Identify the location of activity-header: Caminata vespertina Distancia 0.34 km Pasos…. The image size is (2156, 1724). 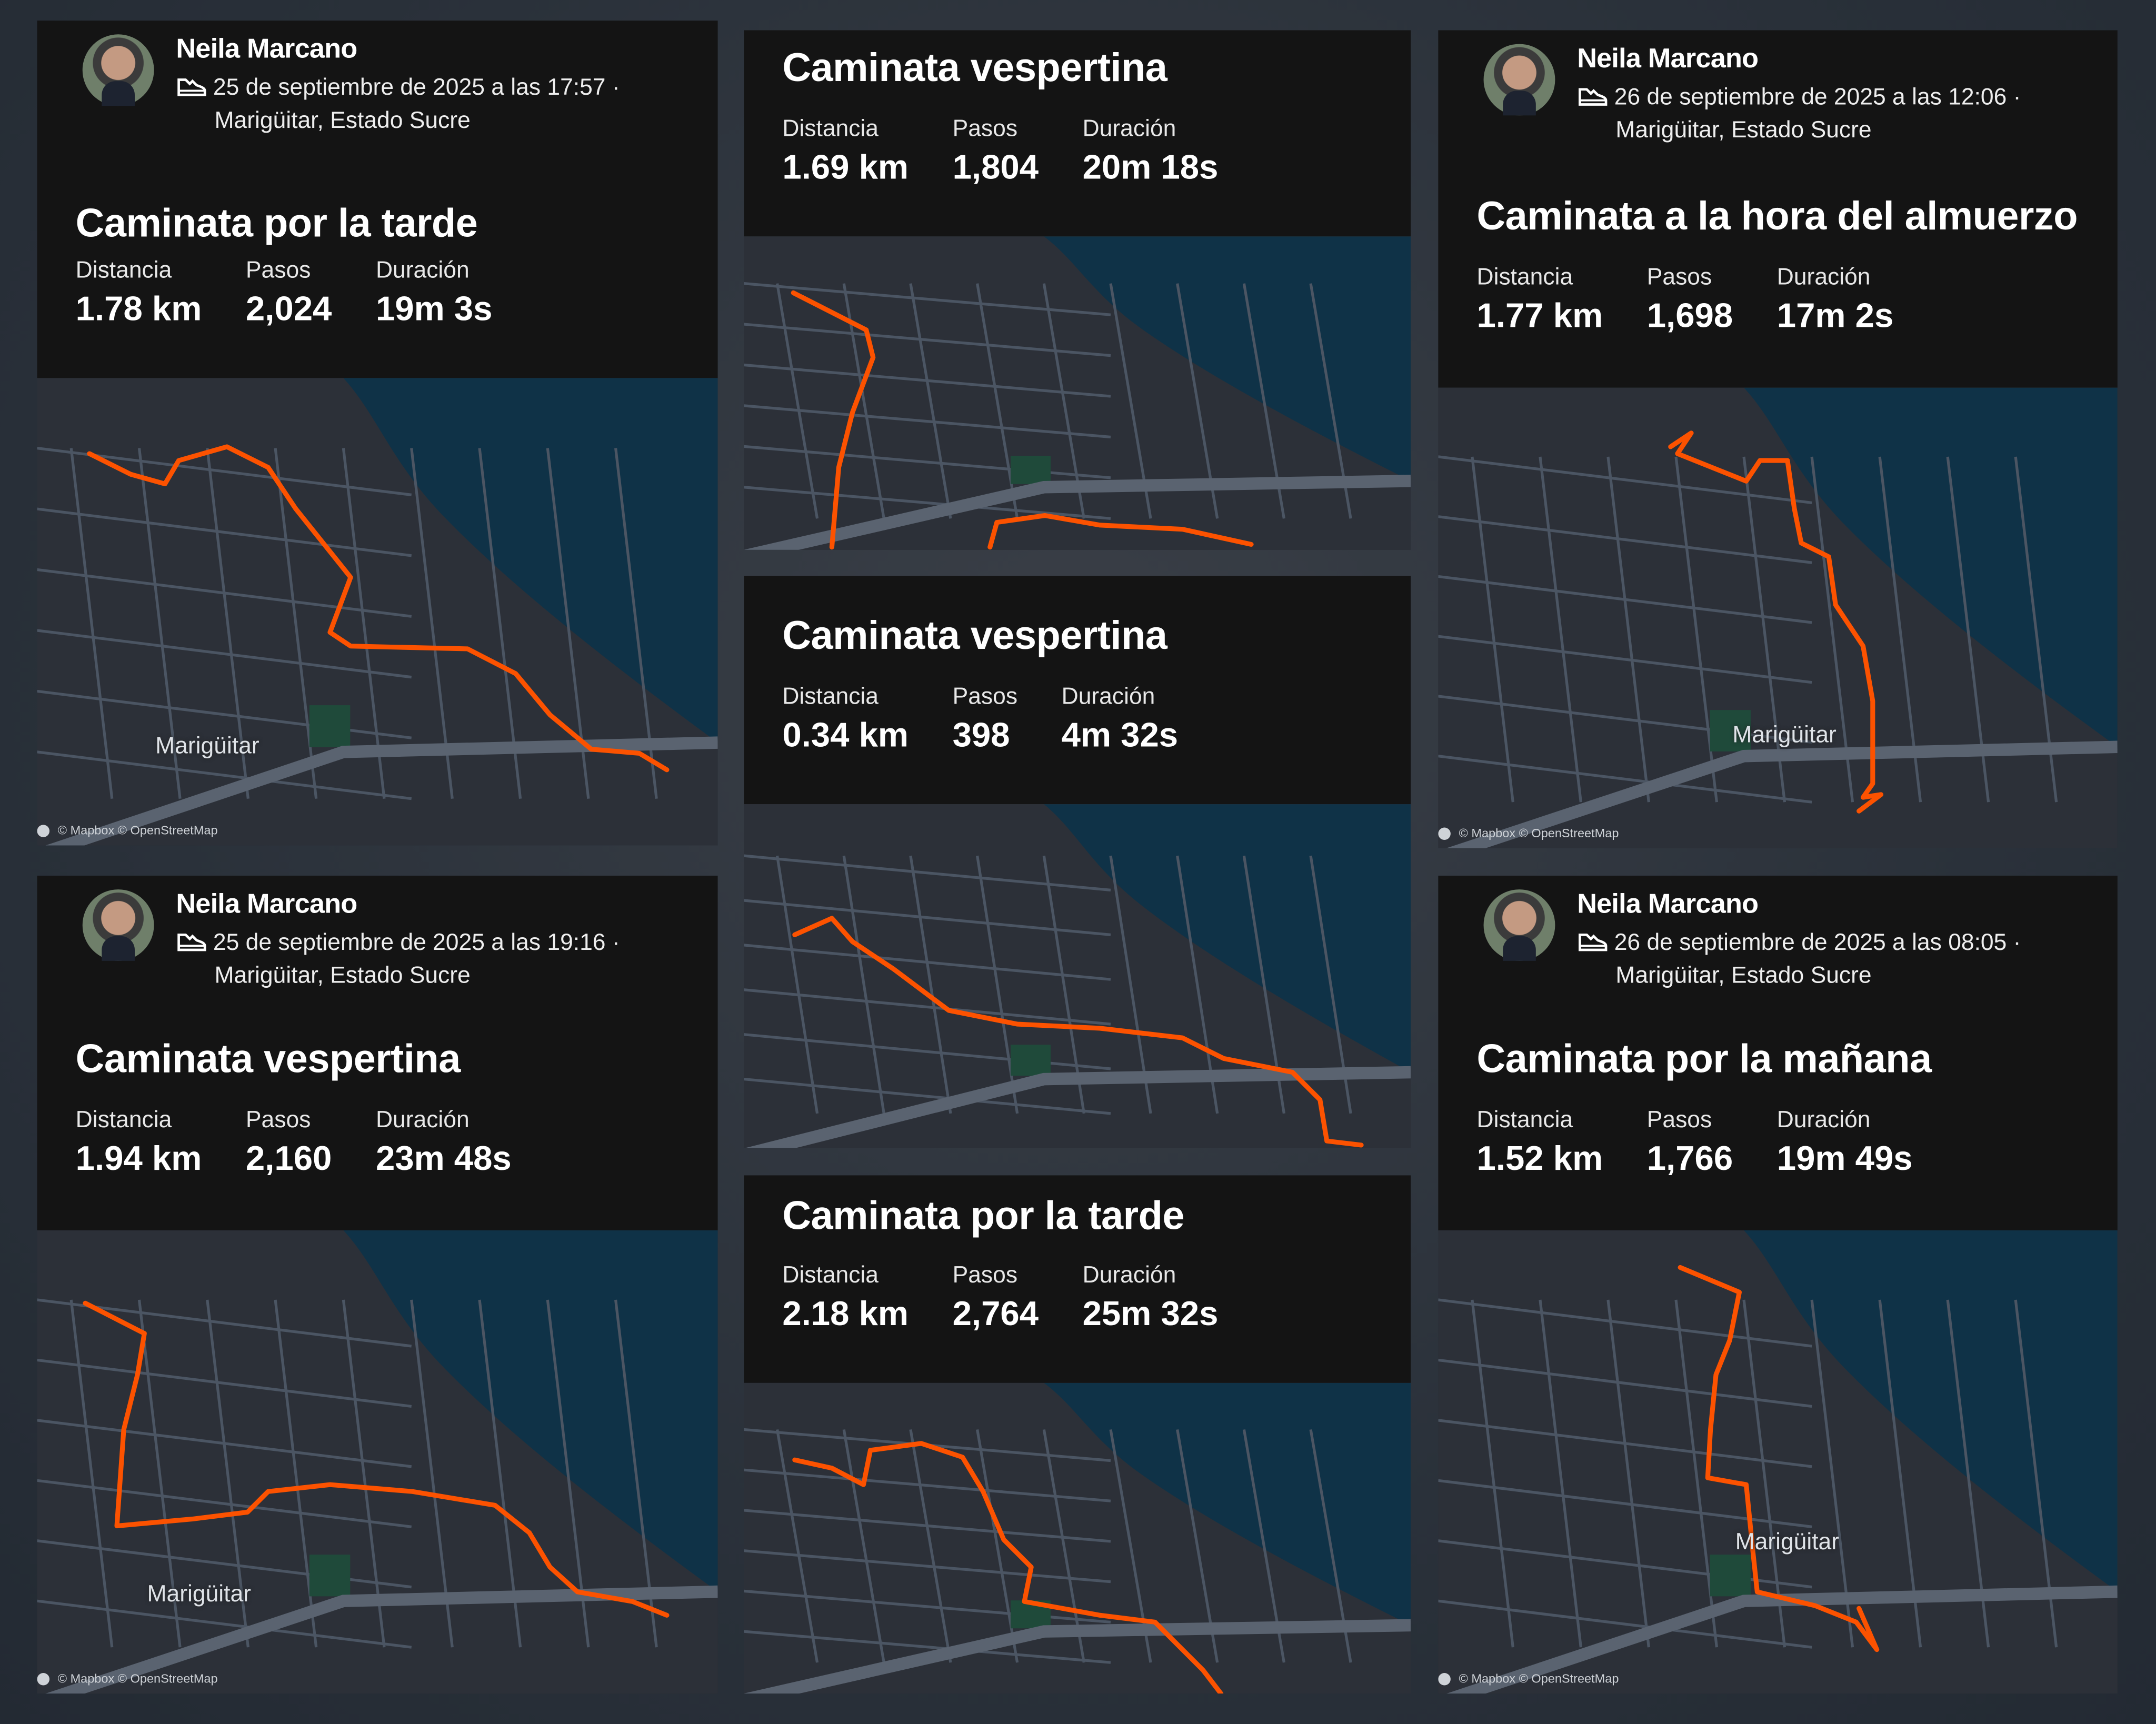
(1077, 690).